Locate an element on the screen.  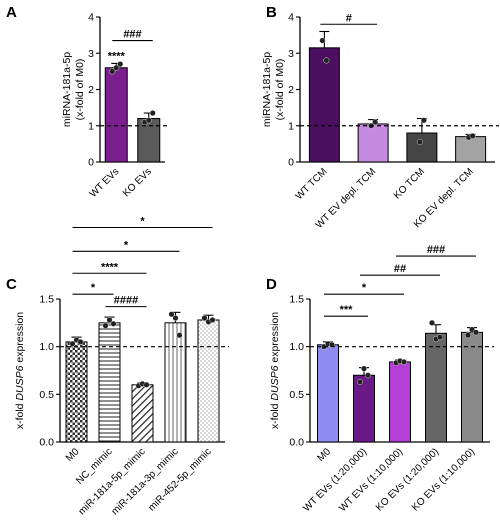
category-label: KO TCM is located at coordinates (409, 183).